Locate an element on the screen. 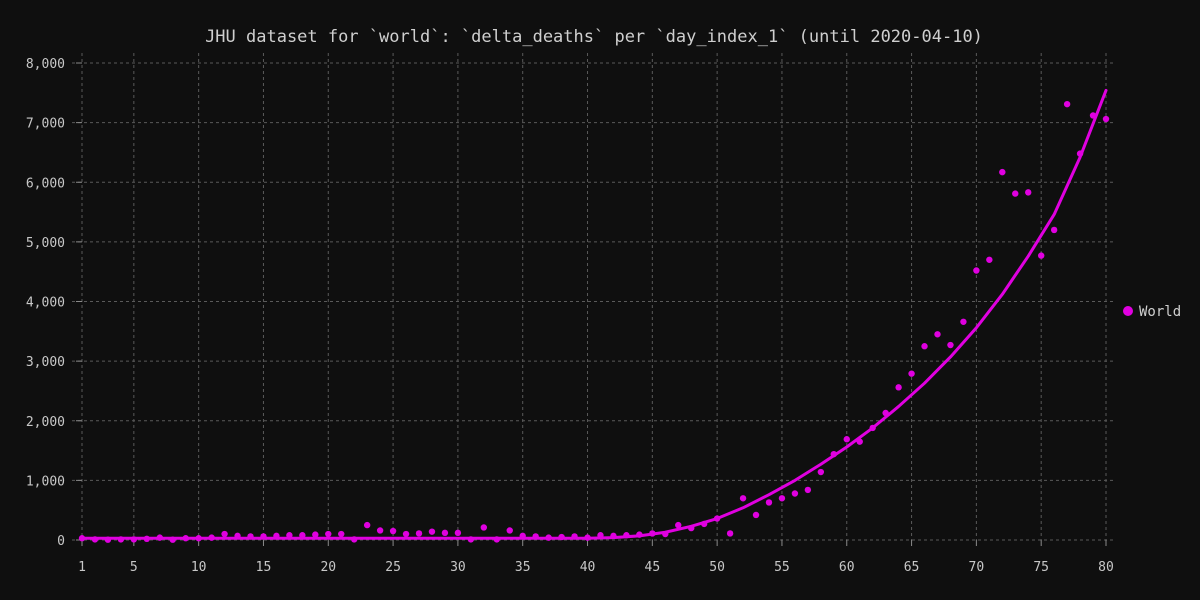 This screenshot has height=600, width=1200. x-tick-label: 40 is located at coordinates (588, 567).